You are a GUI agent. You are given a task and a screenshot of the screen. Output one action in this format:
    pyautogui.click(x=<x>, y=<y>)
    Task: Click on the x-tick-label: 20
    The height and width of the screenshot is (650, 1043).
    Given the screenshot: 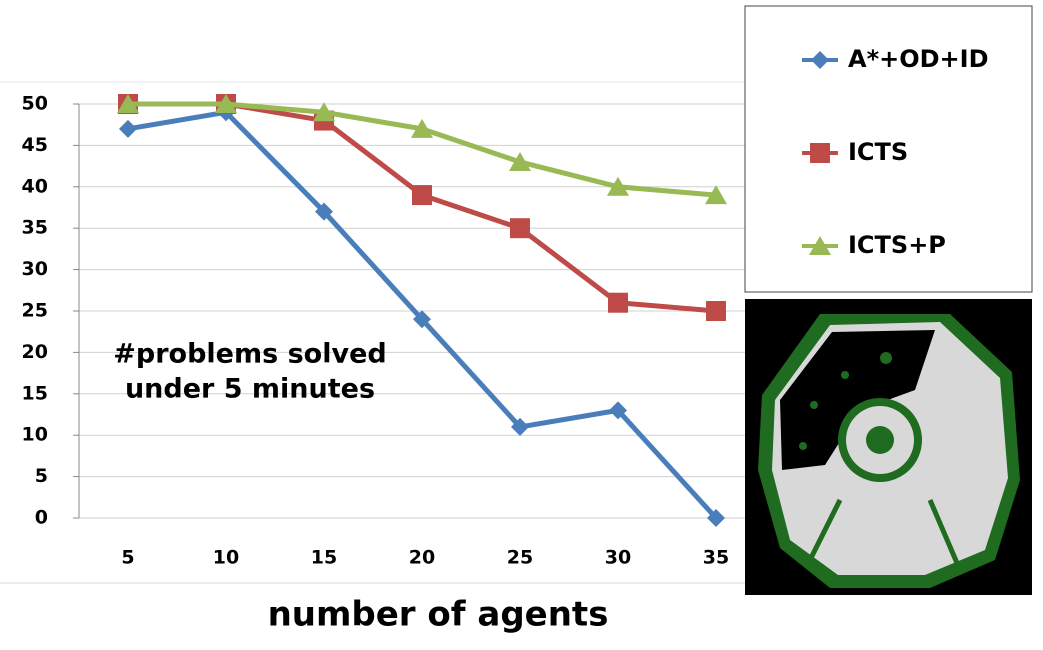 What is the action you would take?
    pyautogui.click(x=422, y=558)
    